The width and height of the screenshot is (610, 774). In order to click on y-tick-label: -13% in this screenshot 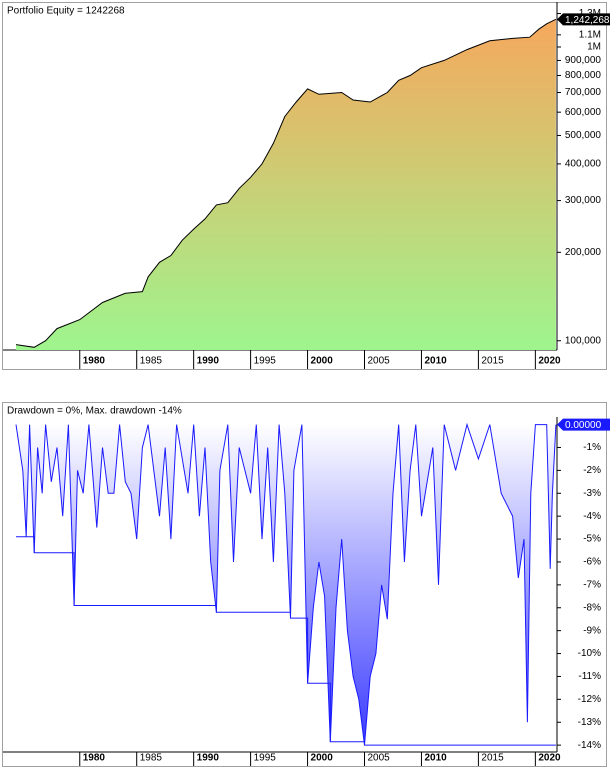, I will do `click(589, 722)`.